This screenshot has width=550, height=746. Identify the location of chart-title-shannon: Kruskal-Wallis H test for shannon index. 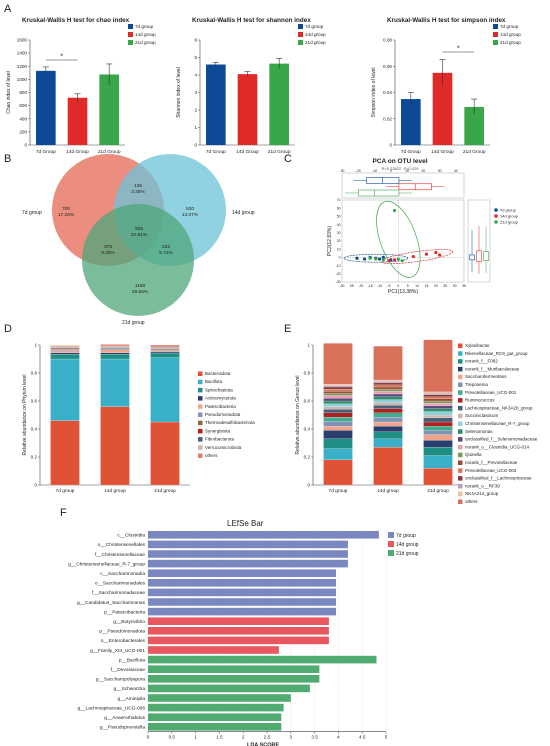
(251, 20).